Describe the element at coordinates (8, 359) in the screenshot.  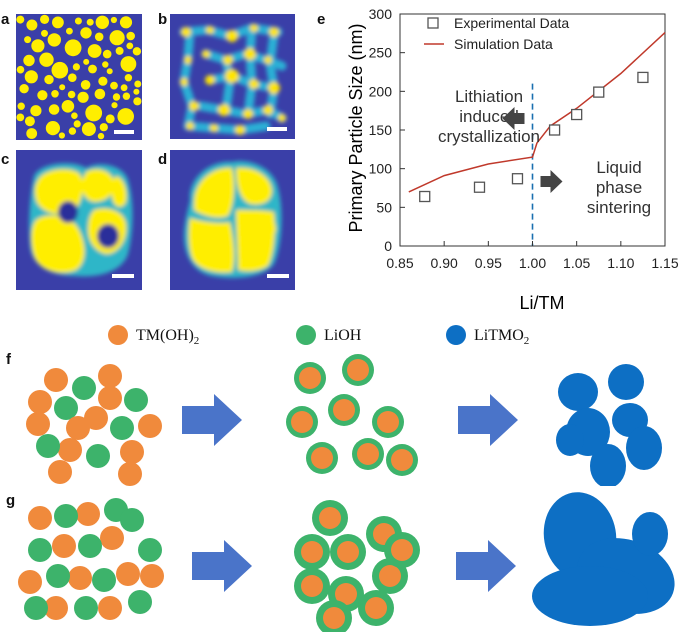
I see `panel-letter-f: f` at that location.